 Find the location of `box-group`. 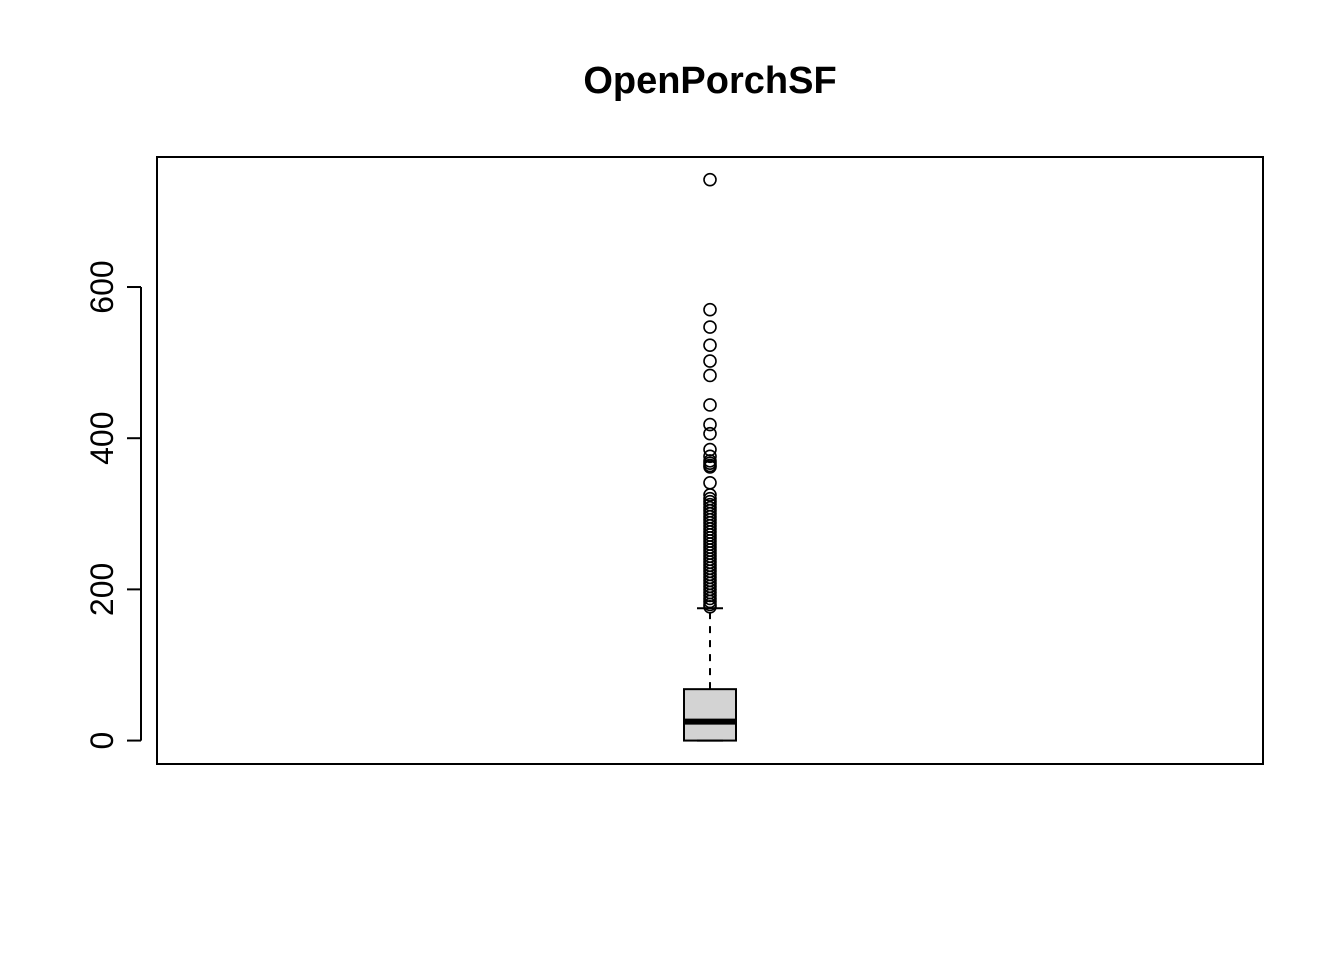

box-group is located at coordinates (710, 674).